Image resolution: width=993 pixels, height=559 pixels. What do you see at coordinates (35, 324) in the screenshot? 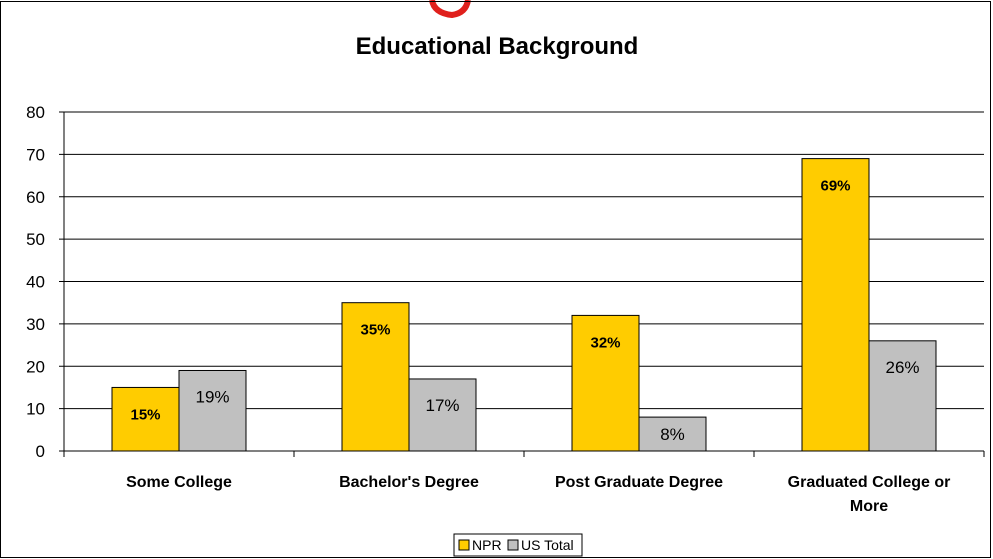
I see `y-tick-label: 30` at bounding box center [35, 324].